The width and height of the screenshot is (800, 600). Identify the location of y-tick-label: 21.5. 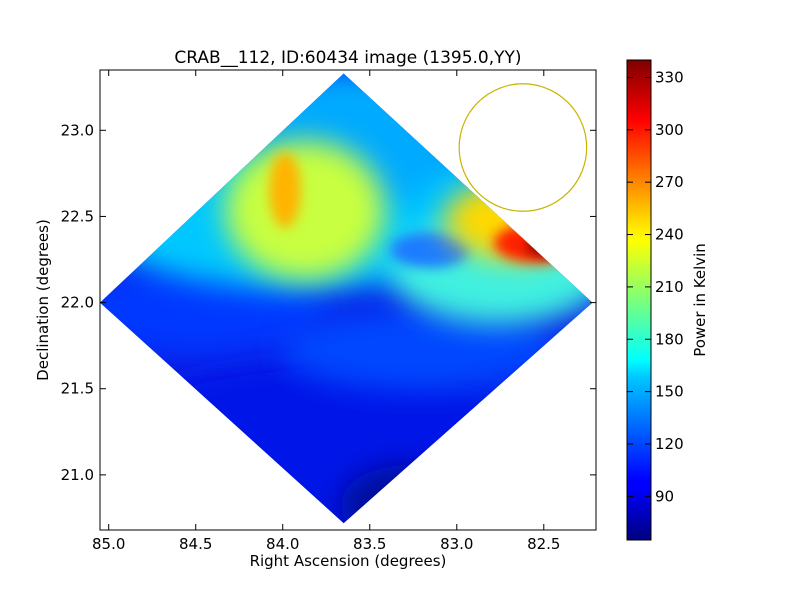
(77, 389).